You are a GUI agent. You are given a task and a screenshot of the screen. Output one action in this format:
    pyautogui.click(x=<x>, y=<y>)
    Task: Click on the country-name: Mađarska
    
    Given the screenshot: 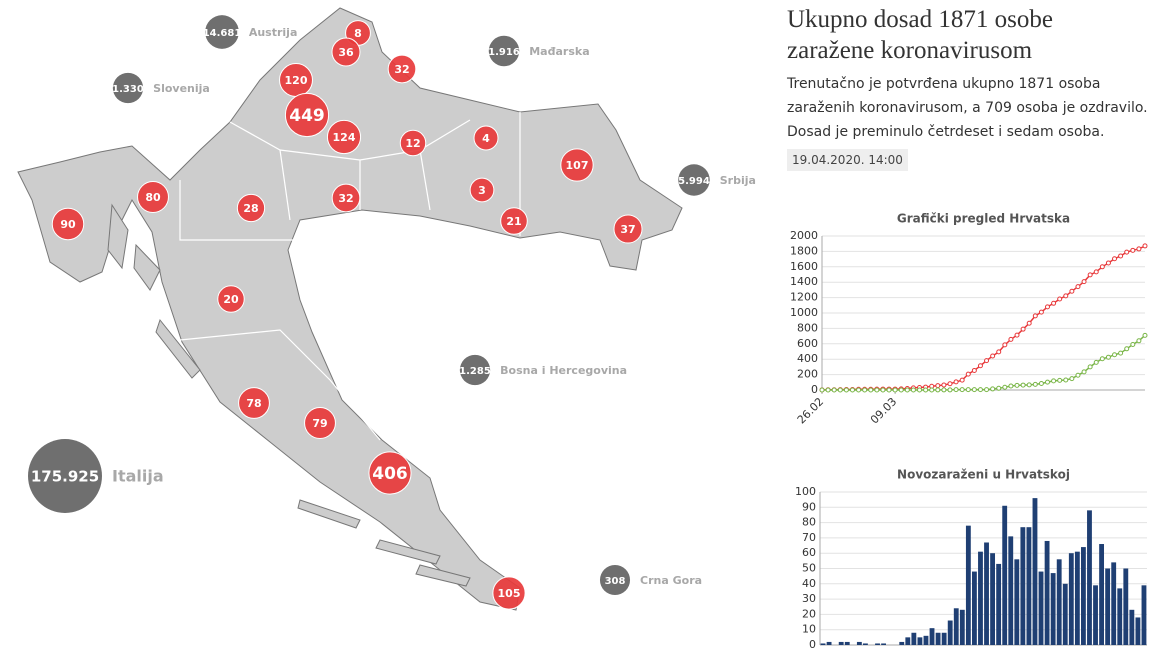 What is the action you would take?
    pyautogui.click(x=559, y=51)
    